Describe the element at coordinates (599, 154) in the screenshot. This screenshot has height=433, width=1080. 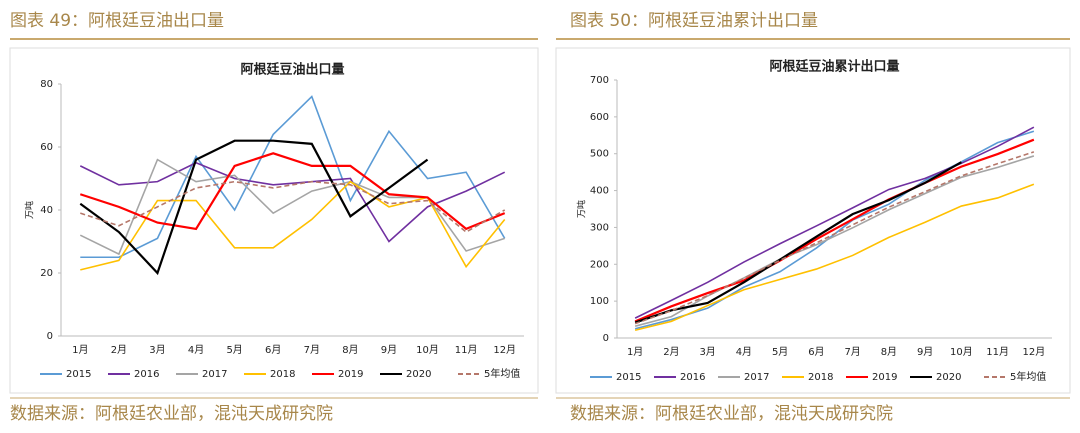
I see `y-tick-label: 500` at that location.